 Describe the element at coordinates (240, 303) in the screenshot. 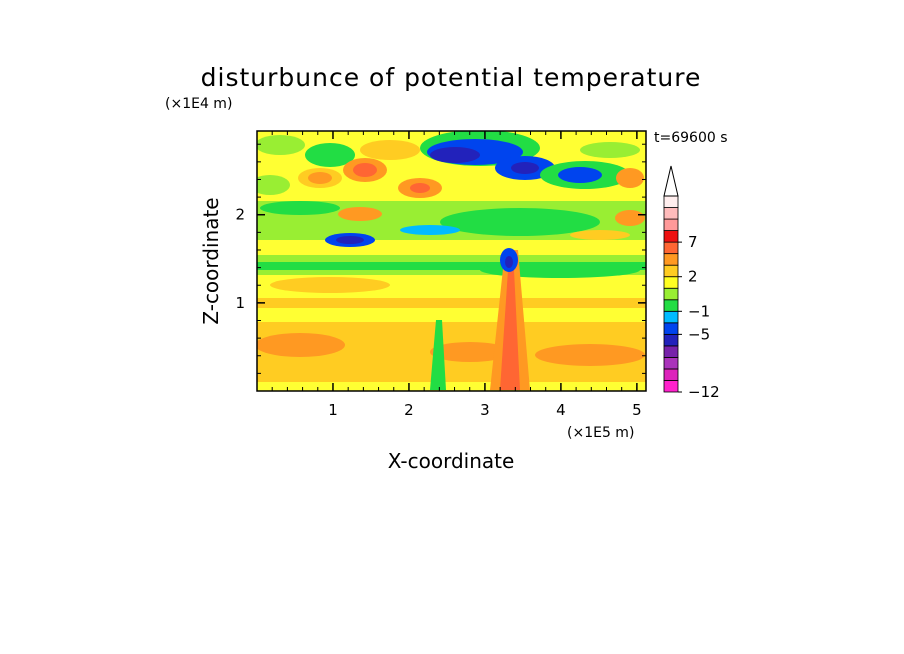

I see `y-tick-label: 1` at that location.